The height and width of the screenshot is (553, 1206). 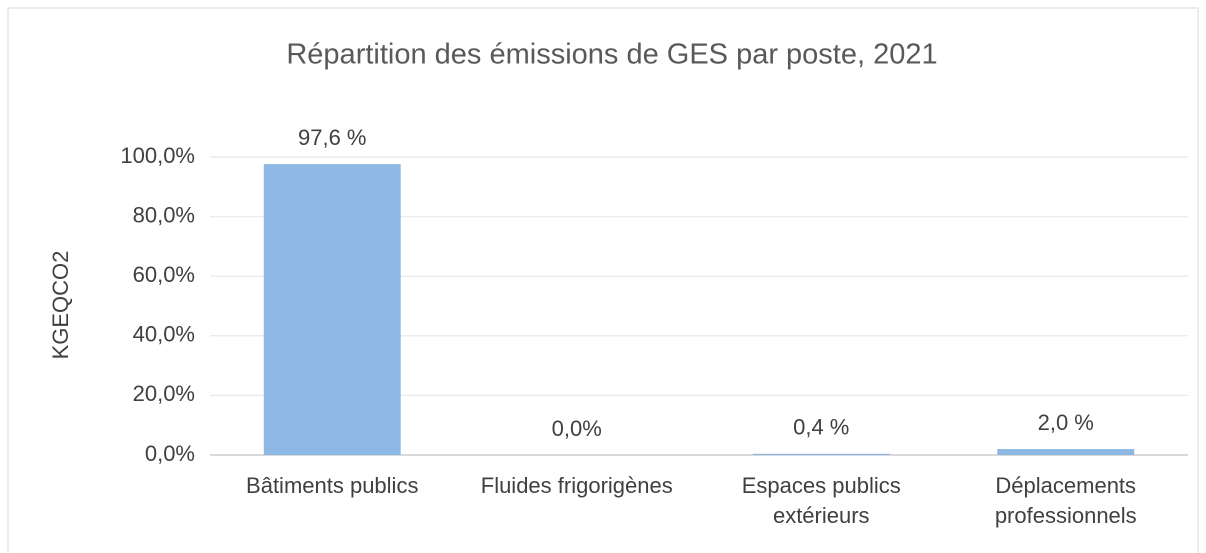 I want to click on y-tick-label: 100,0%, so click(x=157, y=155).